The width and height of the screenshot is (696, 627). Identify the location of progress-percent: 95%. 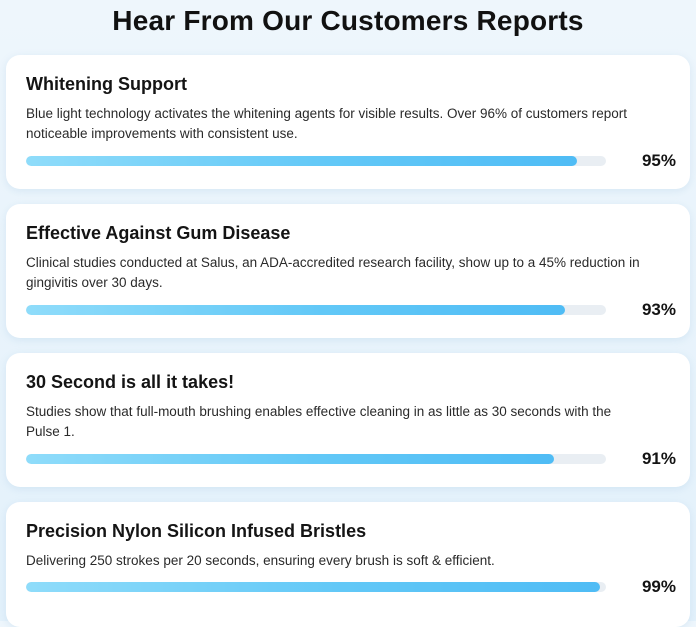
(658, 160).